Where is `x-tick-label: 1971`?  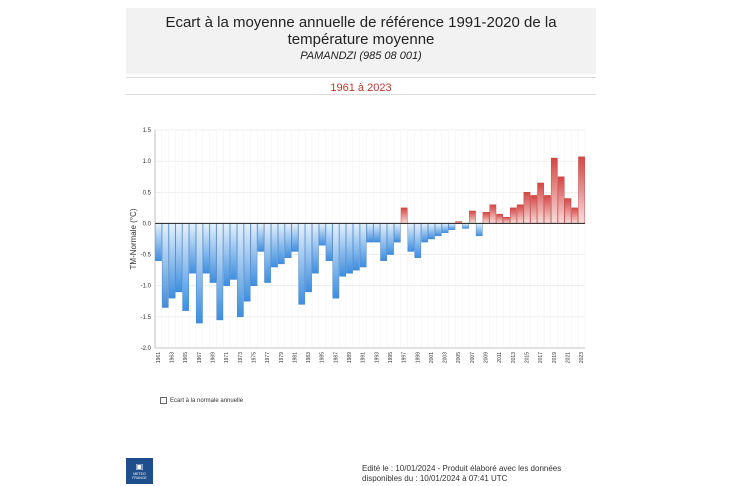 x-tick-label: 1971 is located at coordinates (227, 357).